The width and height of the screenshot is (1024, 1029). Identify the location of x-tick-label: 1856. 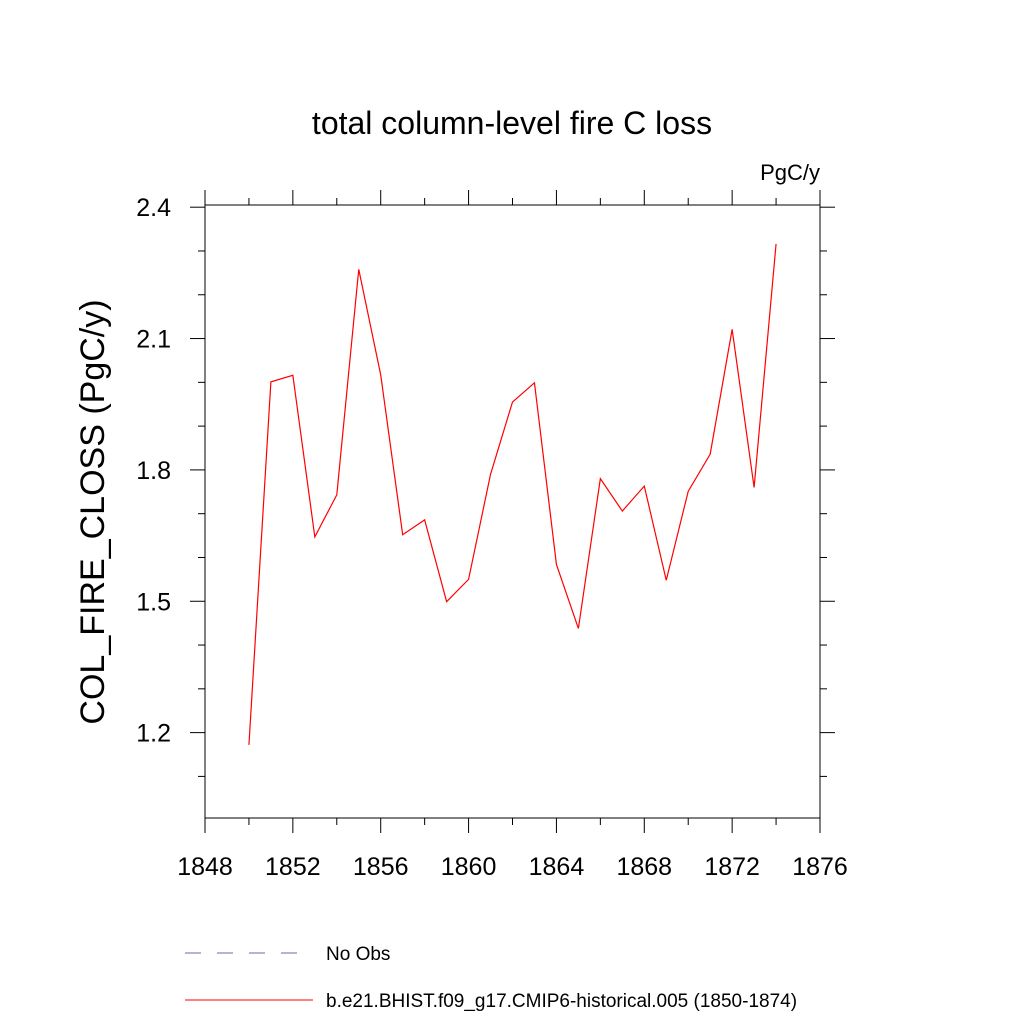
(381, 867).